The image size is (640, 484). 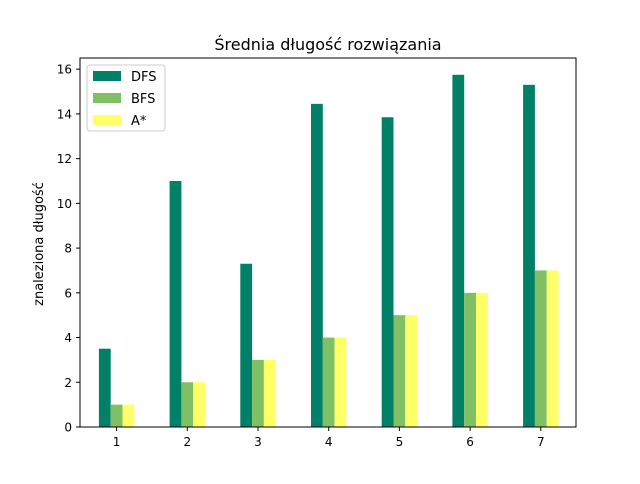 What do you see at coordinates (64, 114) in the screenshot?
I see `y-tick-label-14: 14` at bounding box center [64, 114].